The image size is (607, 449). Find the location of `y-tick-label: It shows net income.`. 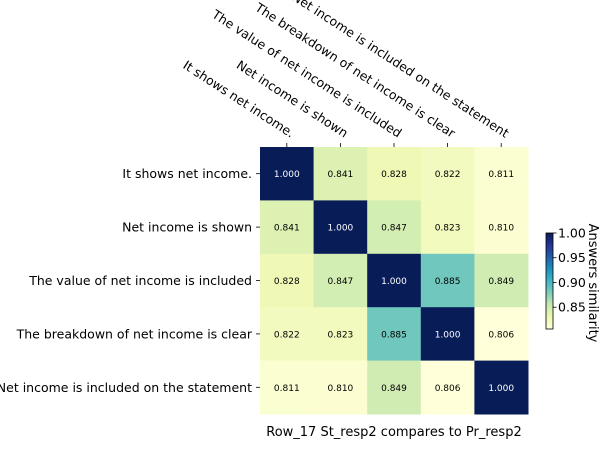

y-tick-label: It shows net income. is located at coordinates (187, 173).